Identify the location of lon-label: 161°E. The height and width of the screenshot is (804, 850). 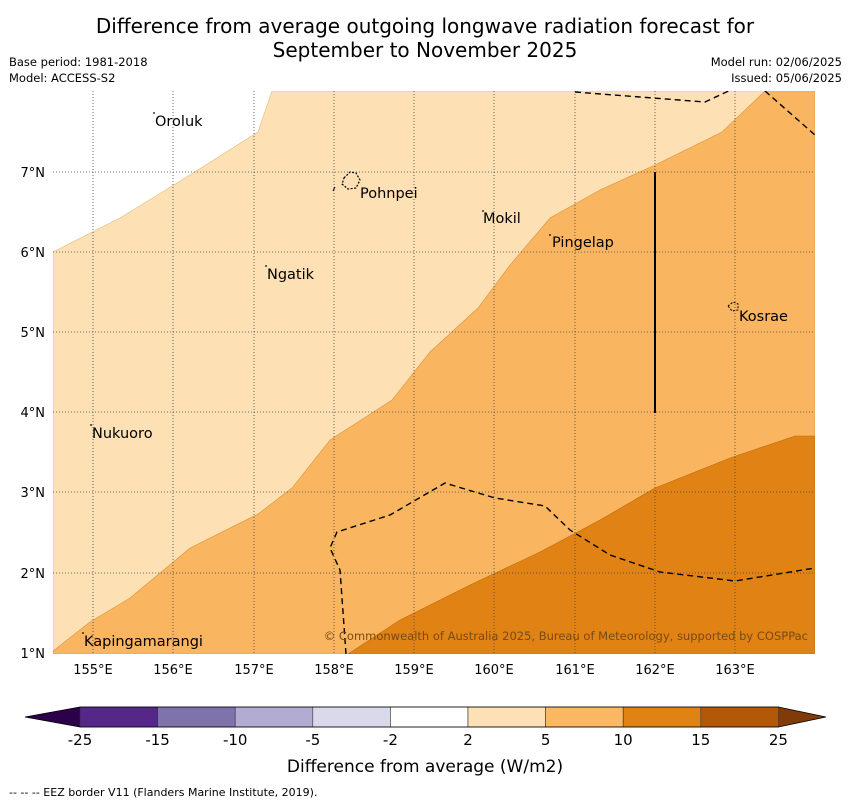
(575, 670).